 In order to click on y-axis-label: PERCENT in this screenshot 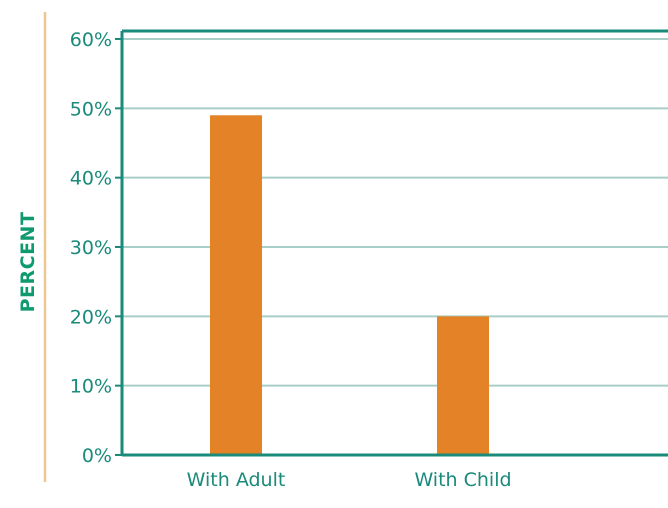, I will do `click(28, 262)`.